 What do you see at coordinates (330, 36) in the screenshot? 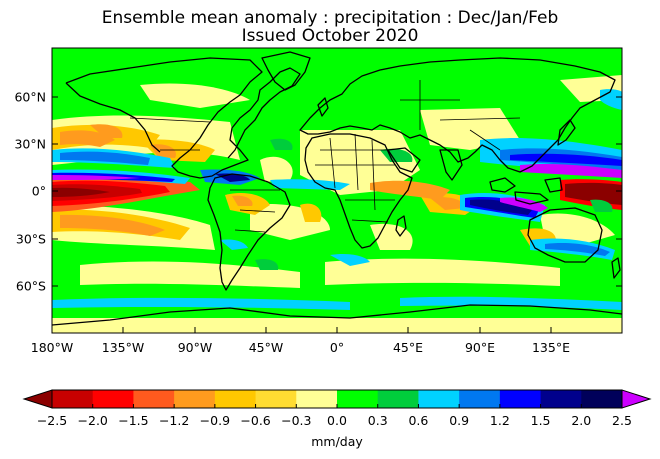
I see `chart-subtitle: Issued October 2020` at bounding box center [330, 36].